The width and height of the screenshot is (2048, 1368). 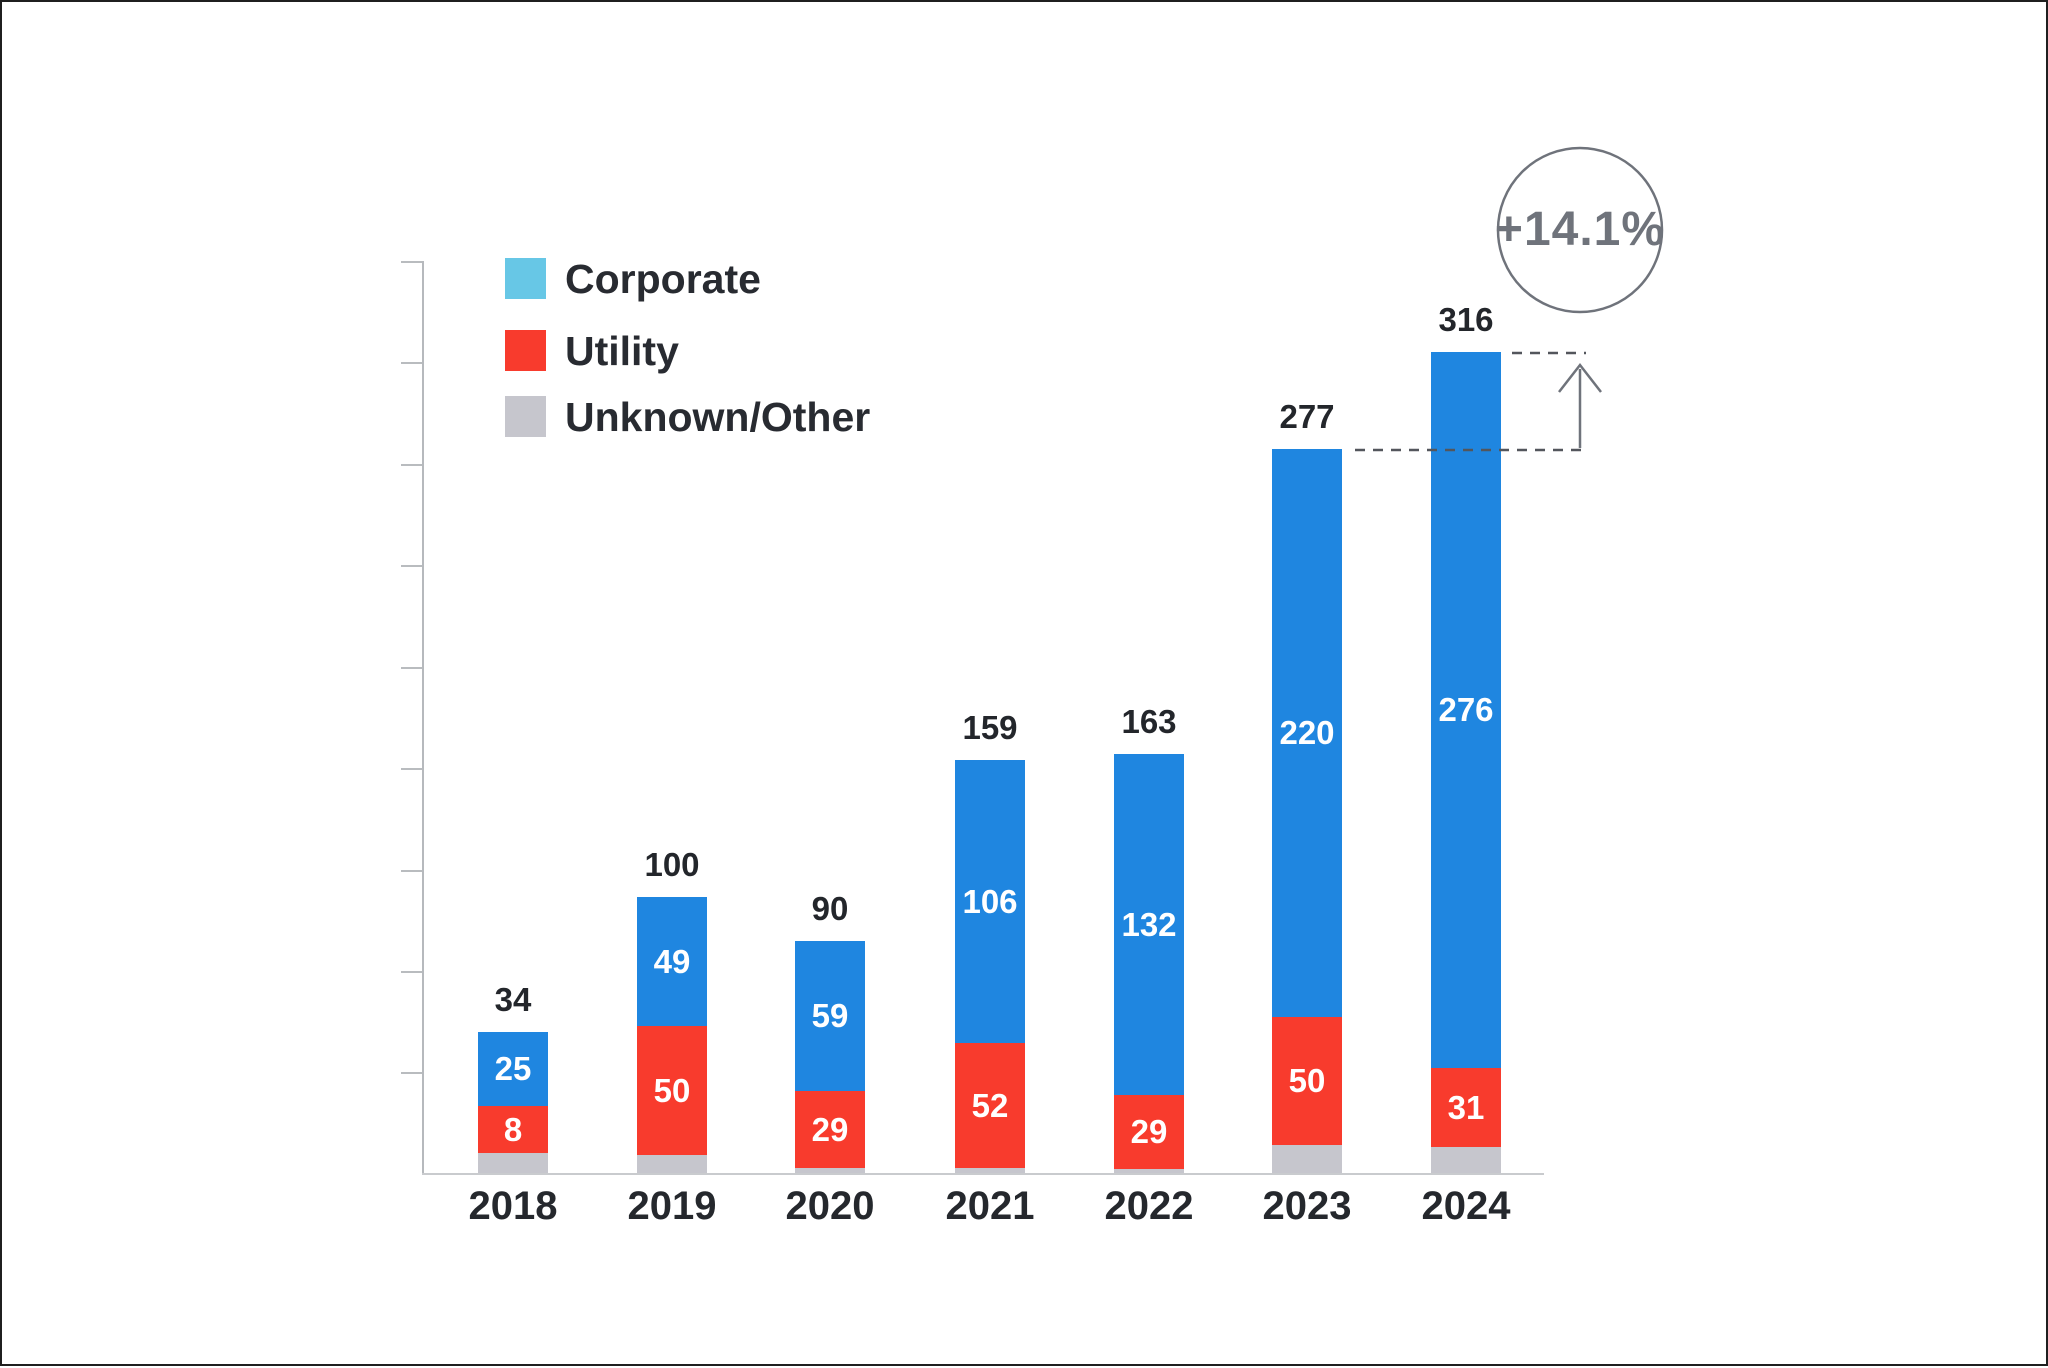 What do you see at coordinates (1580, 229) in the screenshot?
I see `growth-badge-label: +14.1%` at bounding box center [1580, 229].